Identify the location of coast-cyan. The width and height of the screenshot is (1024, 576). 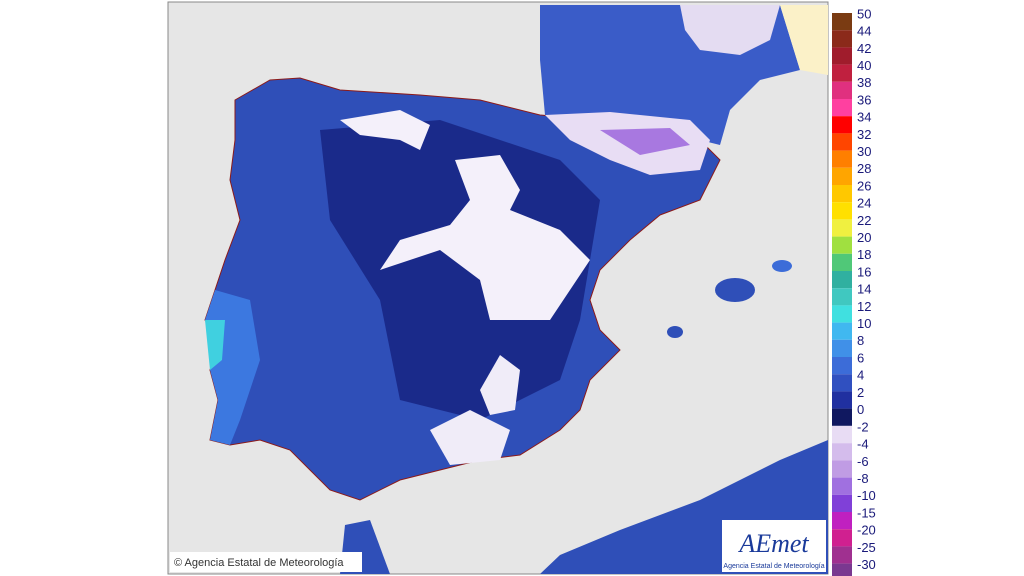
(215, 345).